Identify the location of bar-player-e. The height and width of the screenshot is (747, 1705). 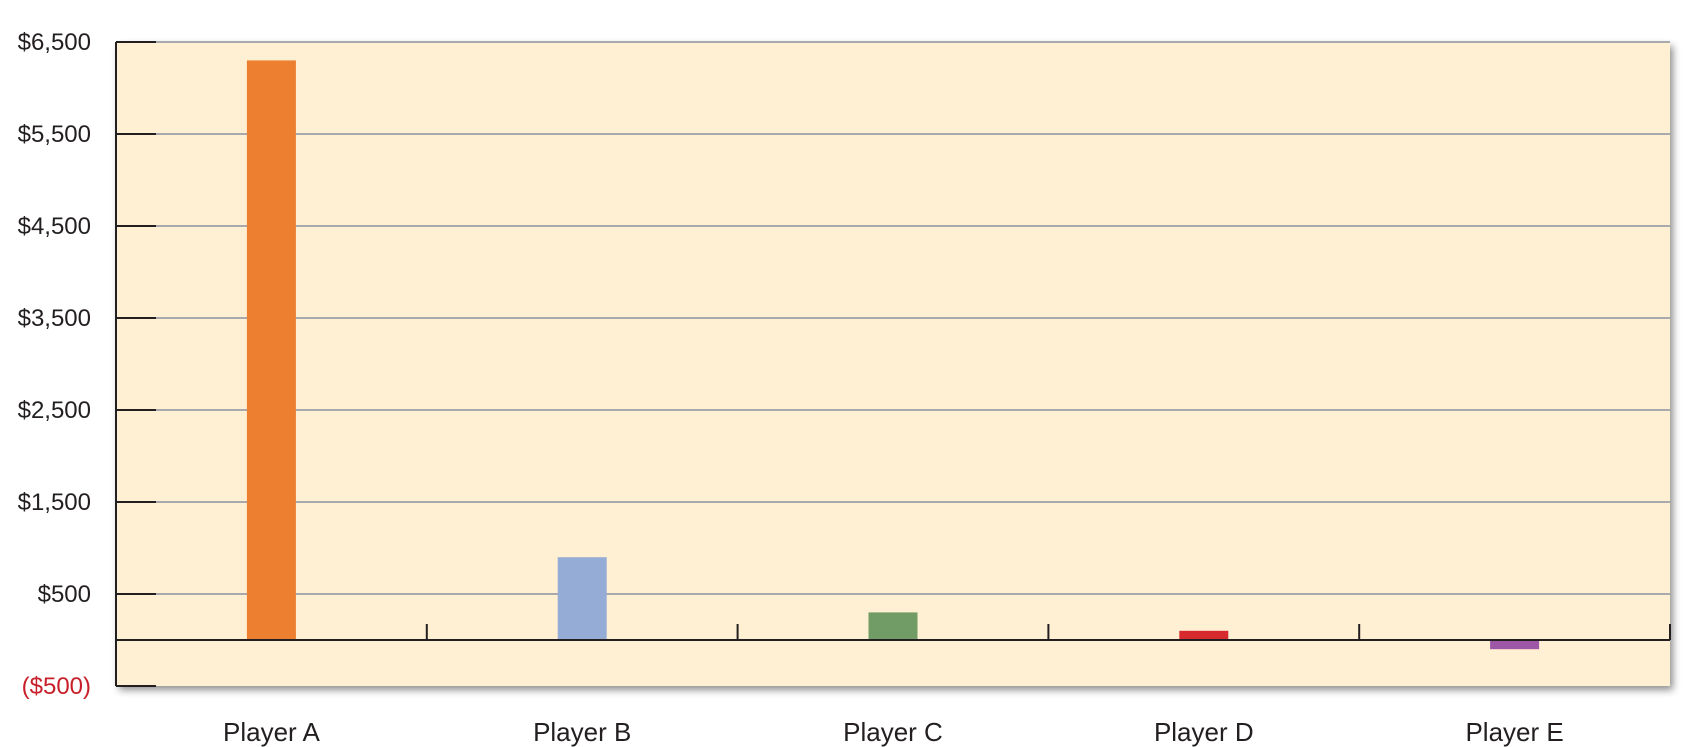
(1515, 645).